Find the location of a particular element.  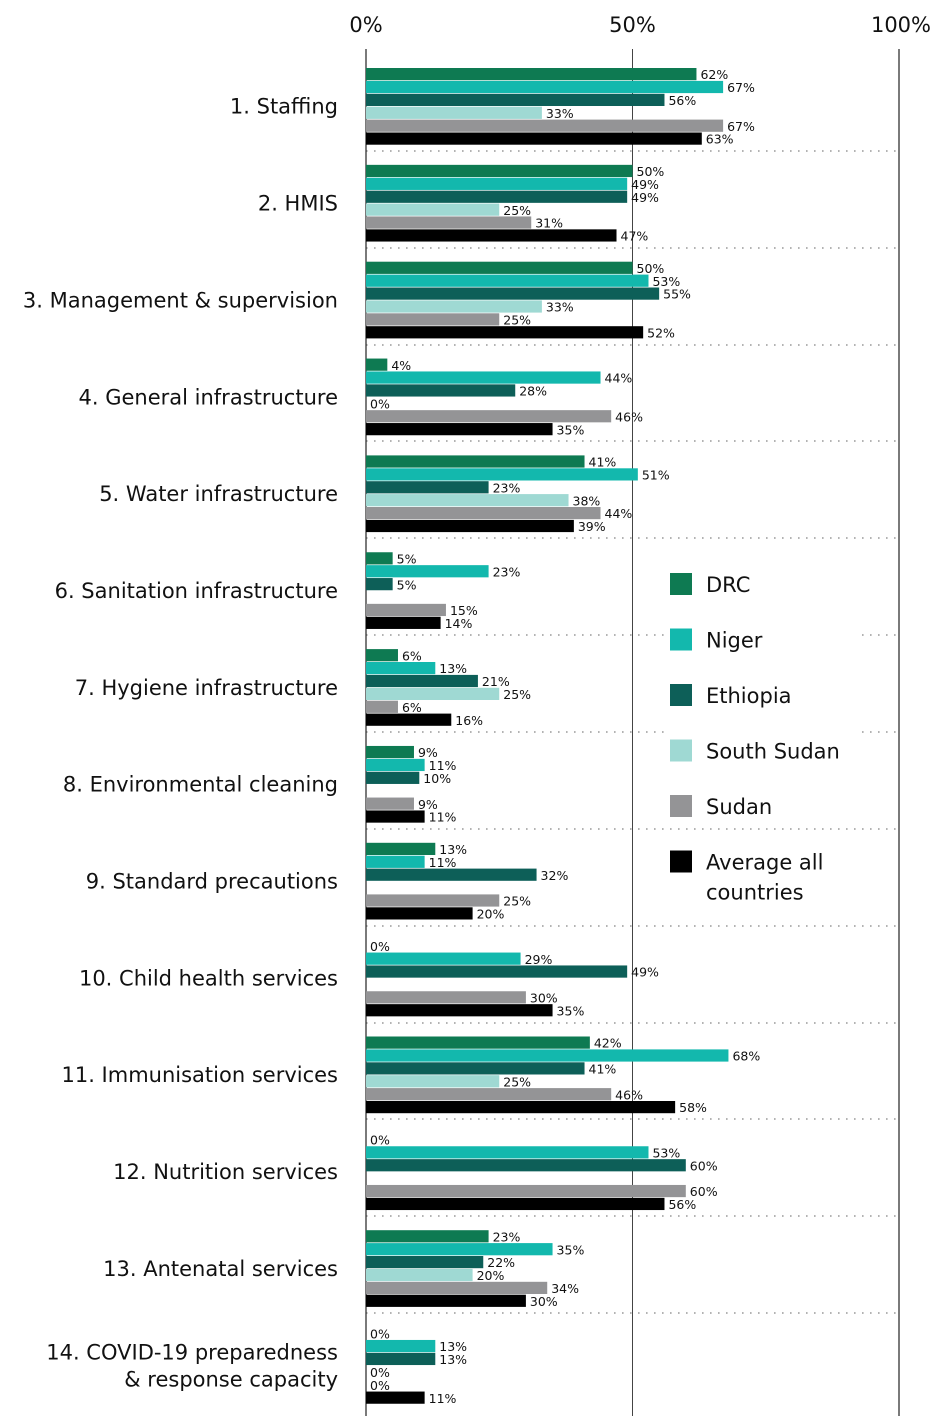

data-label: 34% is located at coordinates (565, 1288).